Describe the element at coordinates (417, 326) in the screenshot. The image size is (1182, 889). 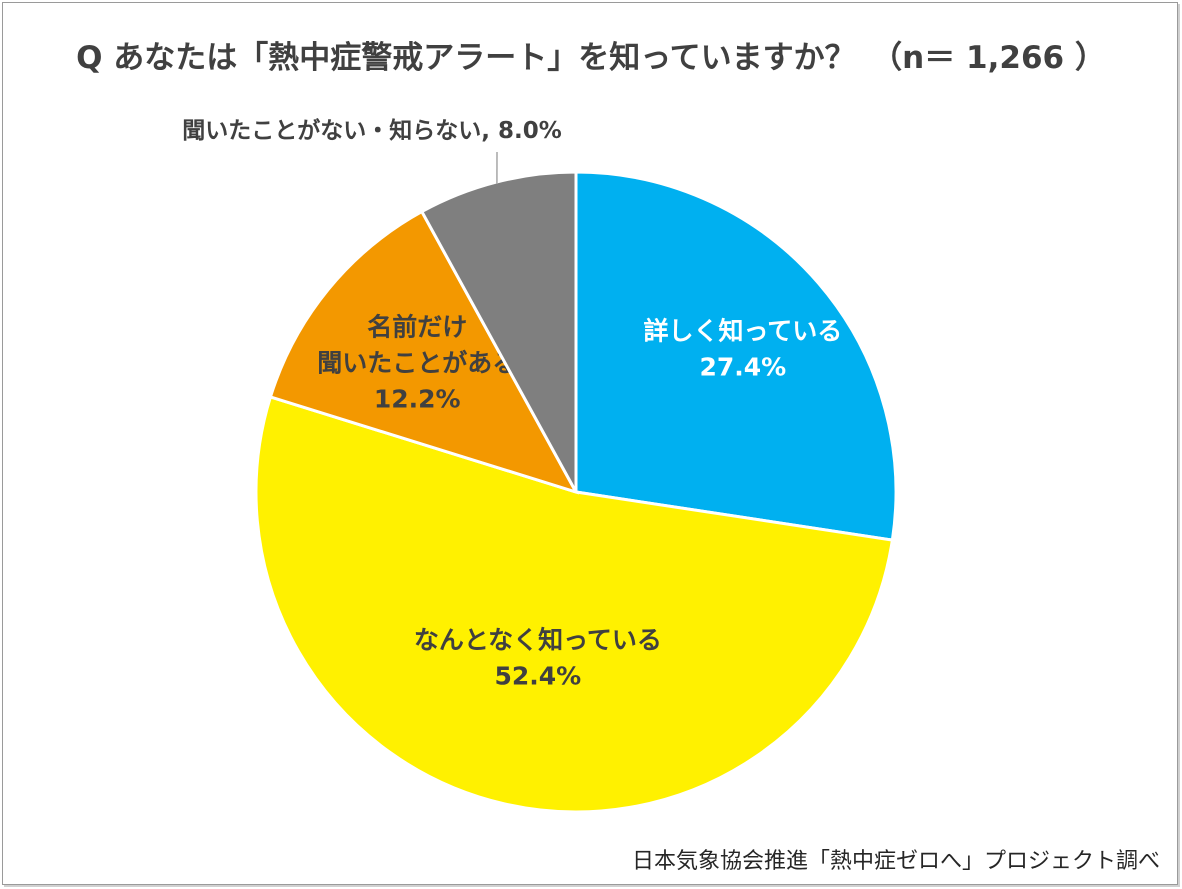
I see `slice-label: 名前だけ` at that location.